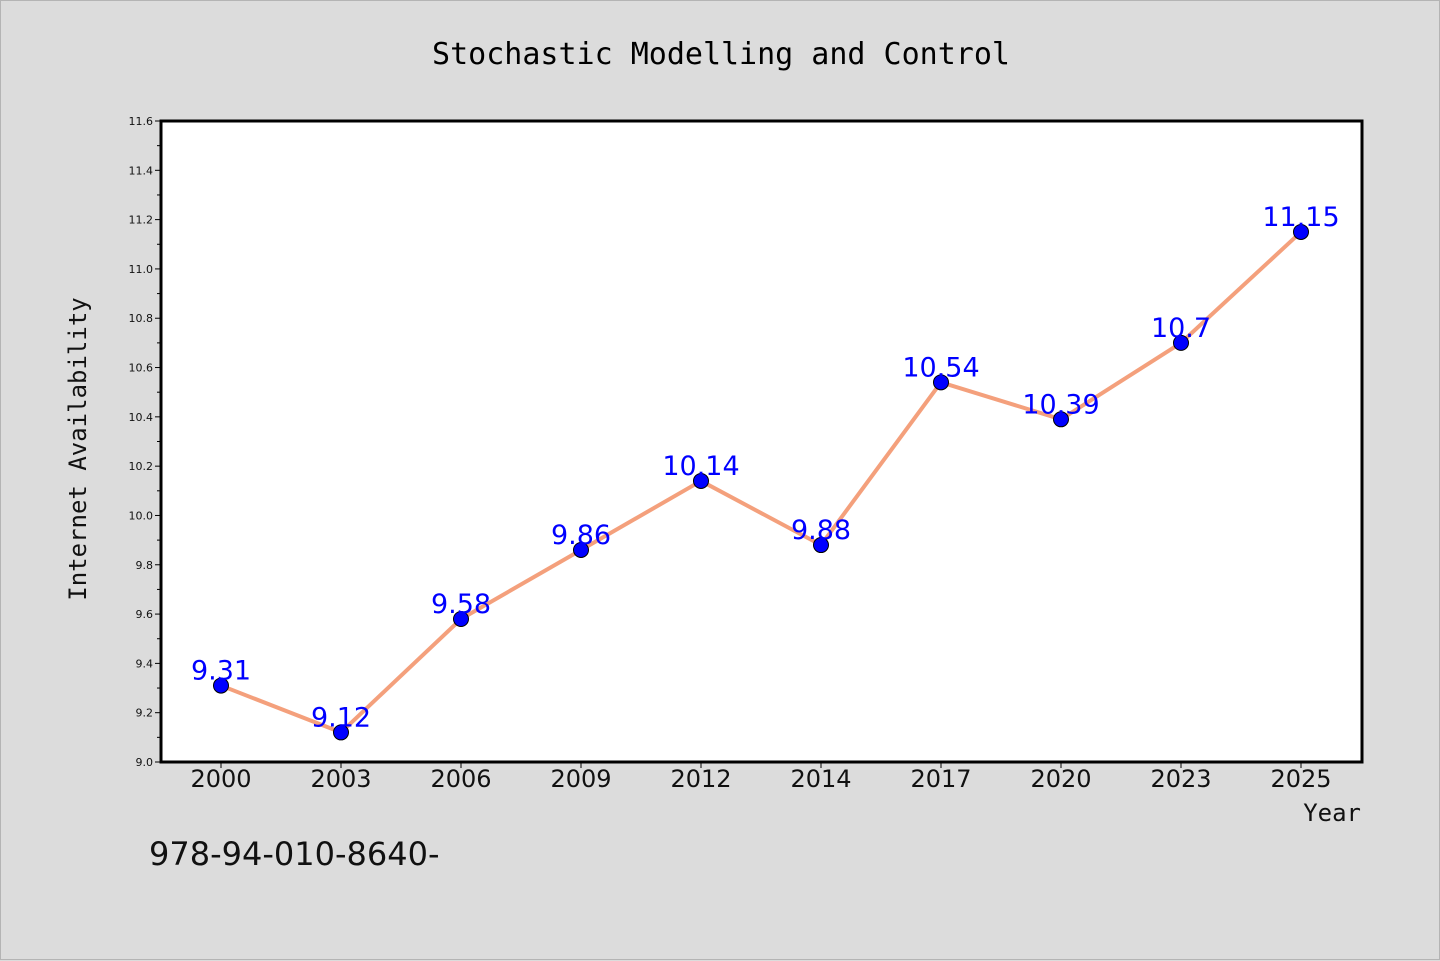 This screenshot has height=961, width=1440. Describe the element at coordinates (78, 448) in the screenshot. I see `y-axis-label: Internet Availability` at that location.